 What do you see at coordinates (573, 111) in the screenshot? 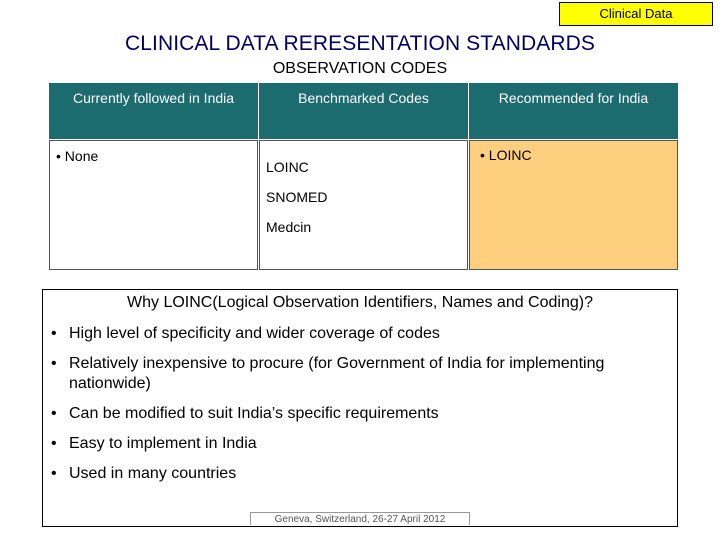
I see `header-recommended: Recommended for India` at bounding box center [573, 111].